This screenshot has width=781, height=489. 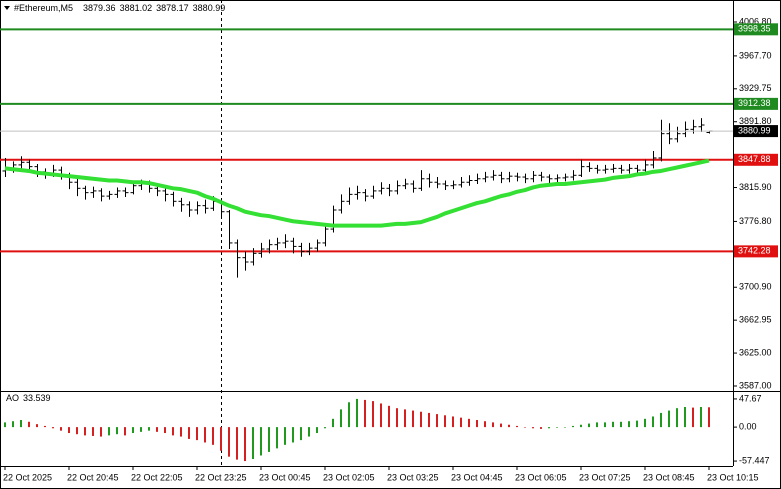 I want to click on y-tick-label: 4006.80, so click(x=755, y=21).